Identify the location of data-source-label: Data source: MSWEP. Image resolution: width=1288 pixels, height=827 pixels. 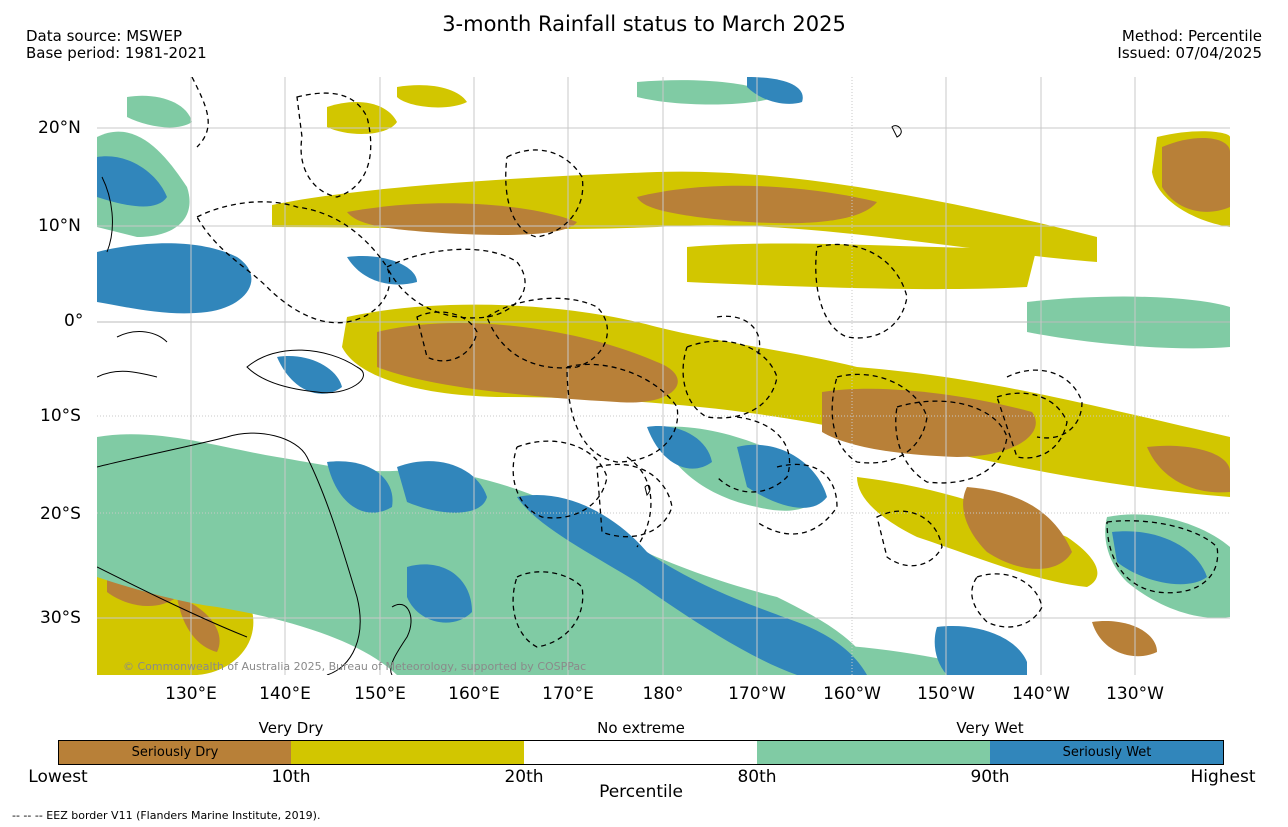
(104, 36).